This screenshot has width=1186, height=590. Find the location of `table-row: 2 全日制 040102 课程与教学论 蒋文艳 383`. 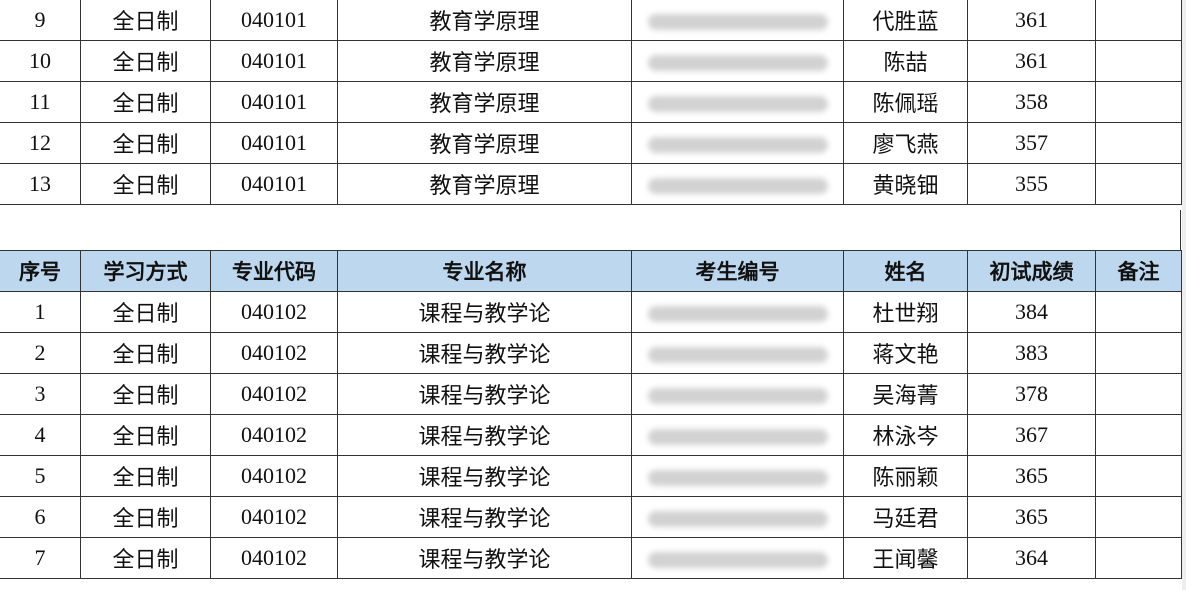

table-row: 2 全日制 040102 课程与教学论 蒋文艳 383 is located at coordinates (591, 353).